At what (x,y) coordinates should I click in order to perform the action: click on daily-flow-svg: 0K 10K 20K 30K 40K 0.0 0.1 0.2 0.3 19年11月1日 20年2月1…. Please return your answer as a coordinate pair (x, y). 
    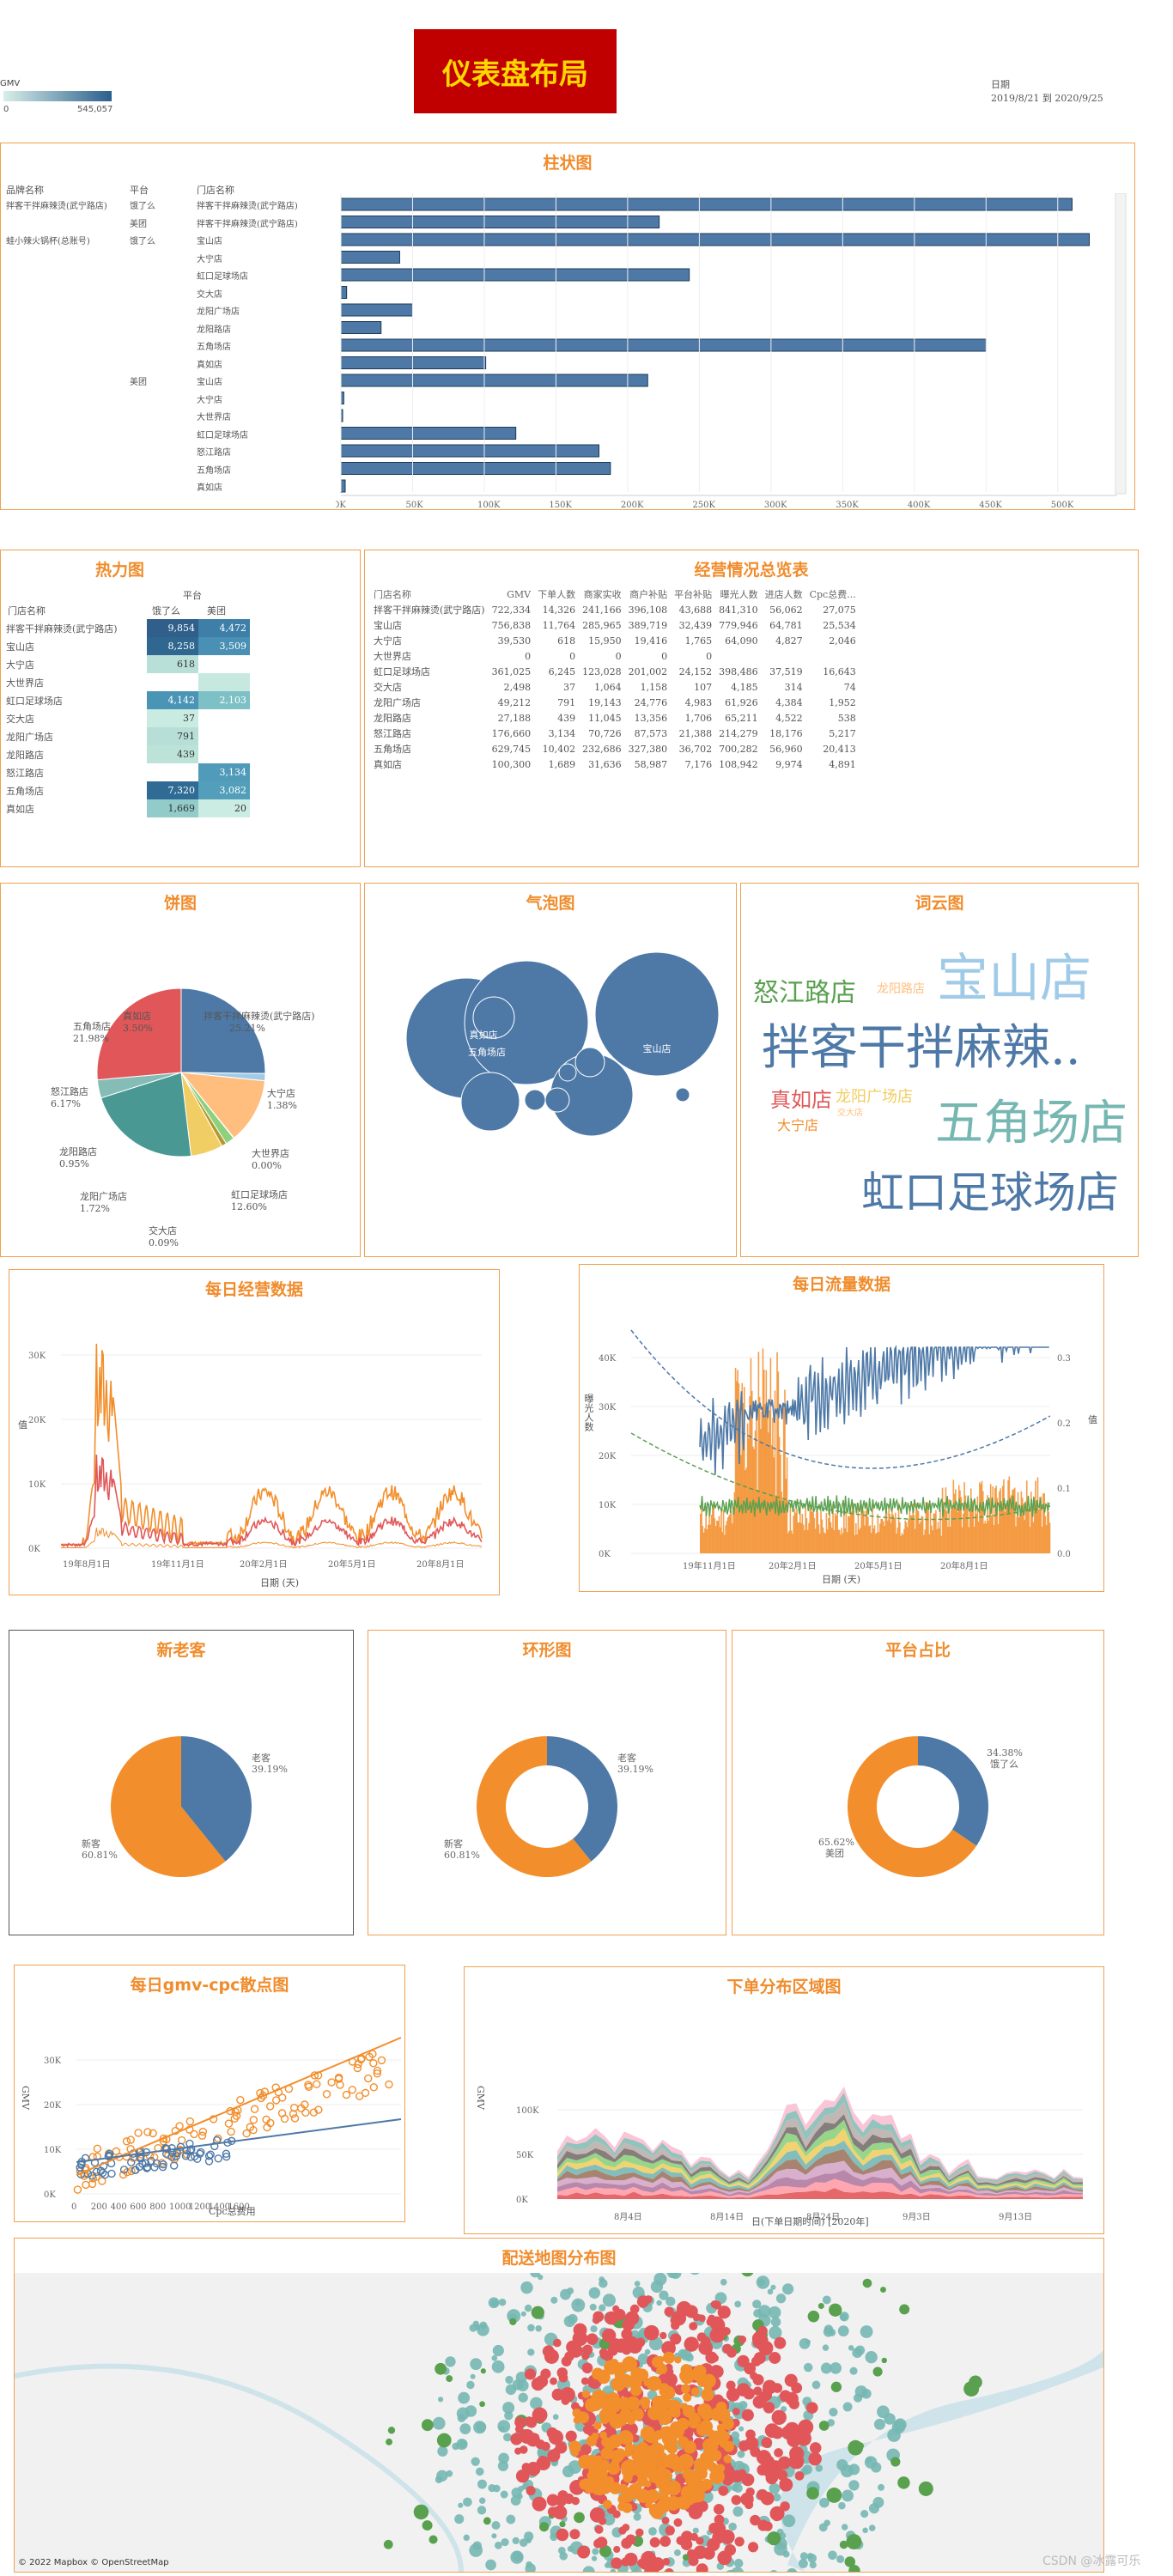
    Looking at the image, I should click on (841, 1442).